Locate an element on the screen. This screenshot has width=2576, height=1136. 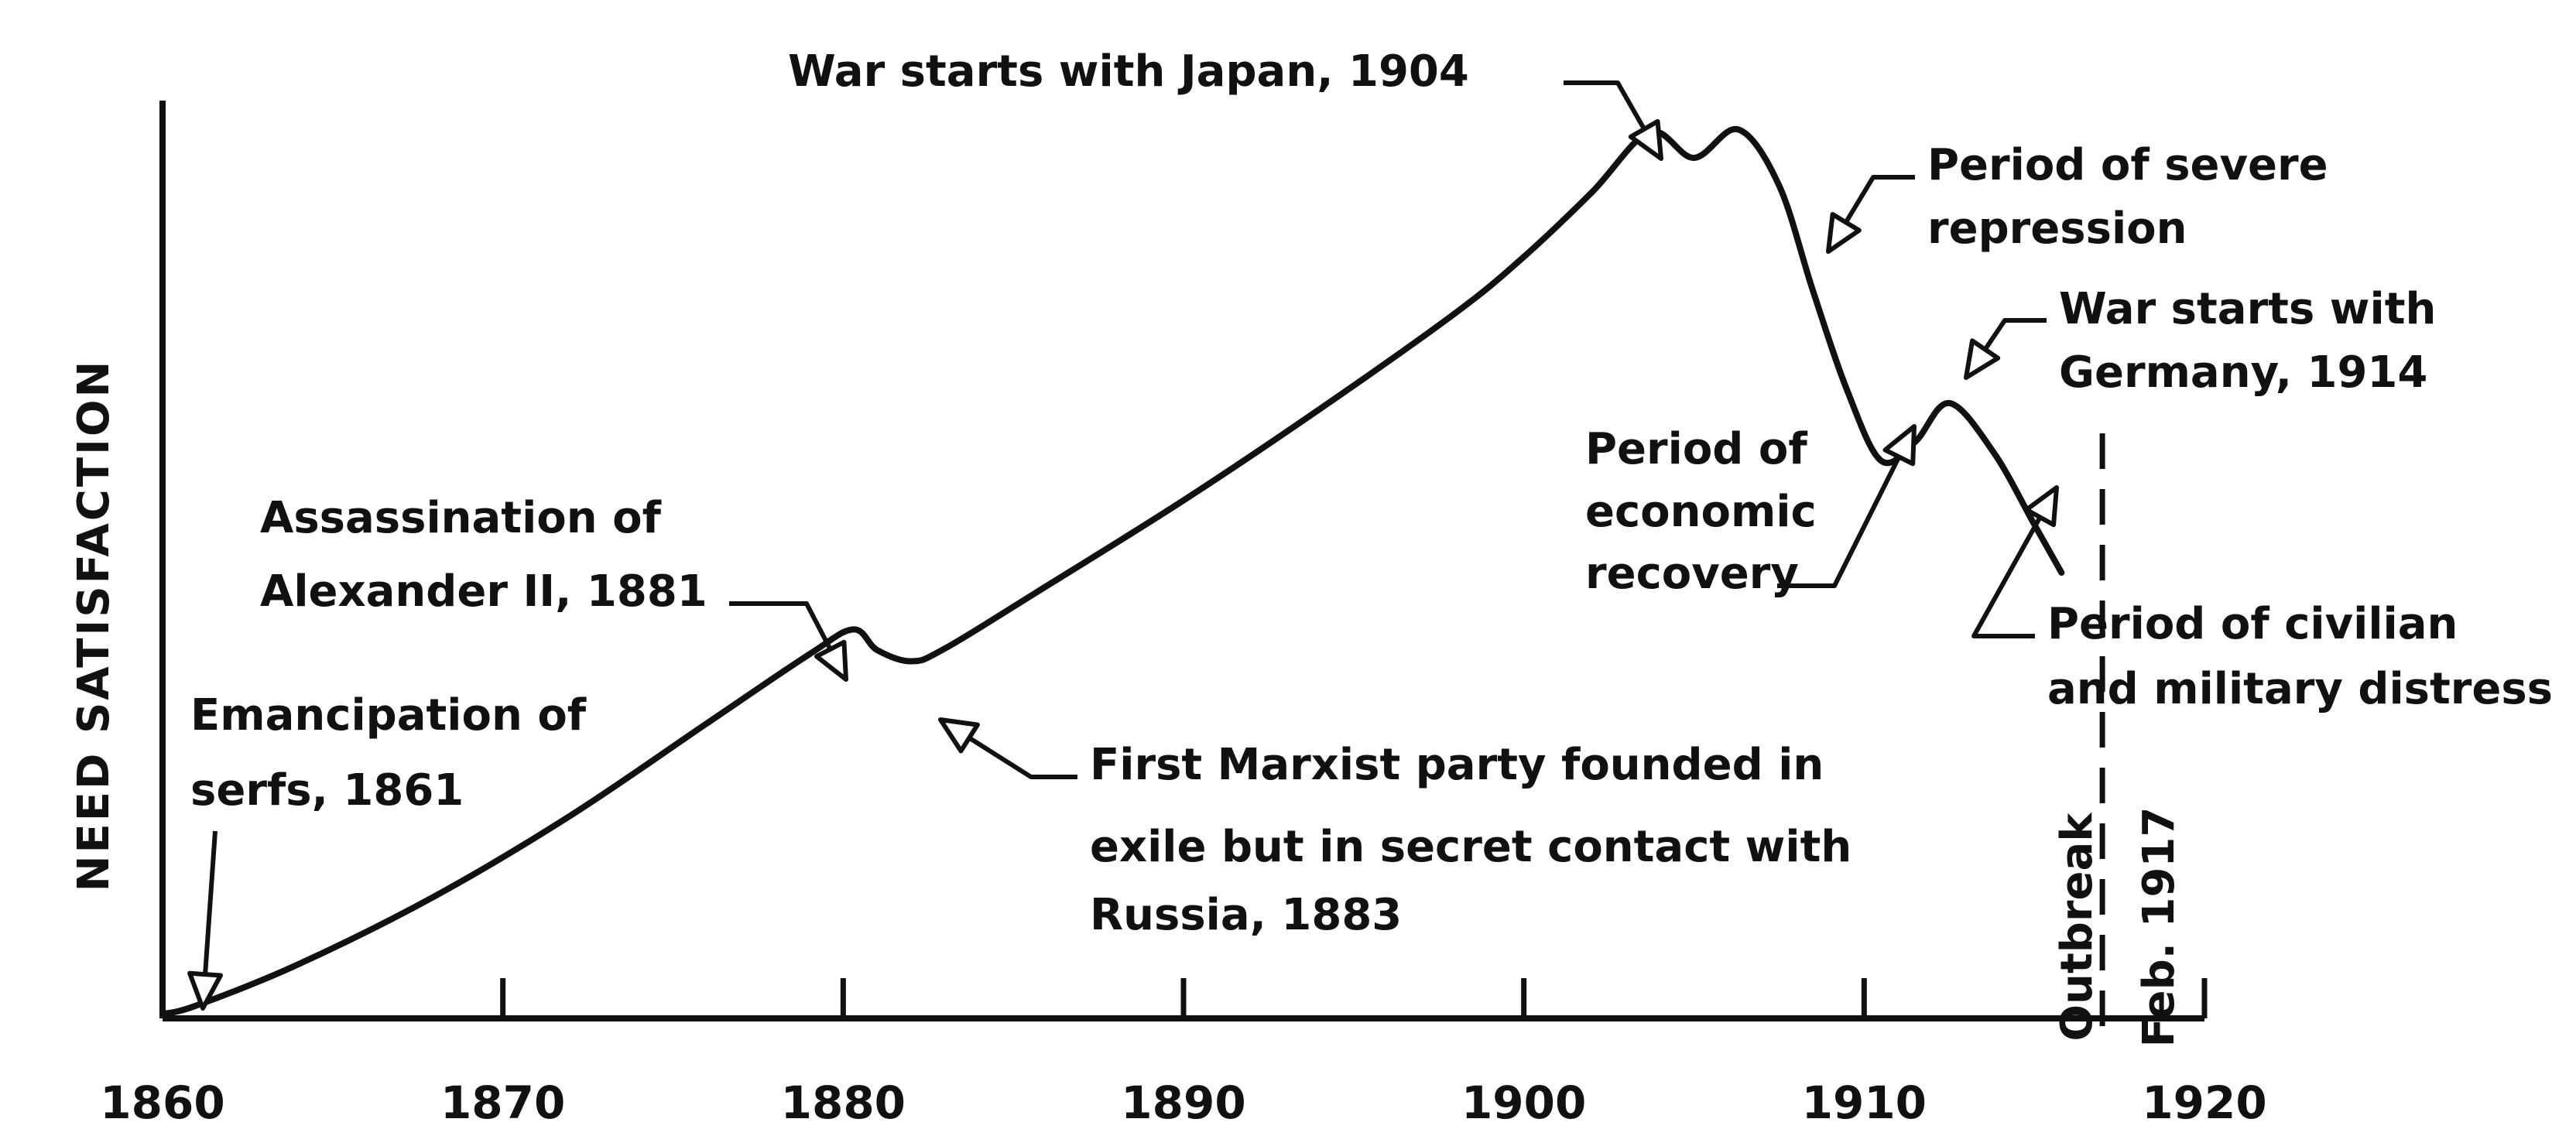
x-tick-label: 1900 is located at coordinates (1523, 1102).